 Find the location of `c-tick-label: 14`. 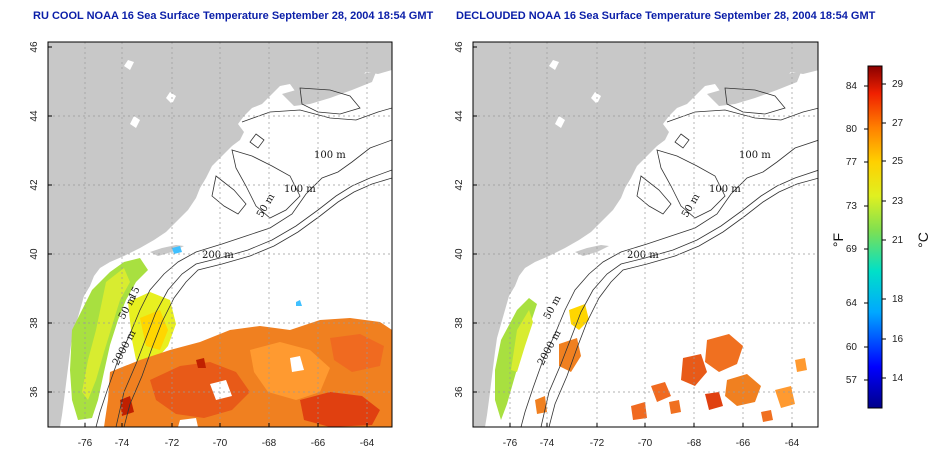

c-tick-label: 14 is located at coordinates (898, 378).